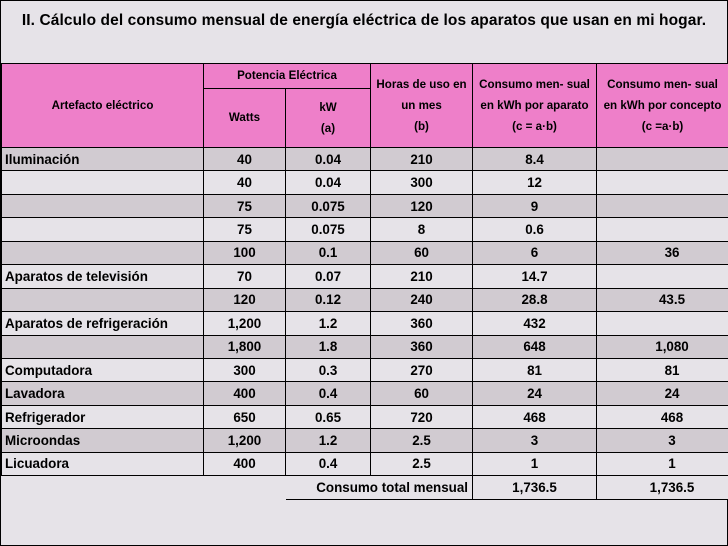 The image size is (728, 546). I want to click on cell-watts: 70, so click(244, 276).